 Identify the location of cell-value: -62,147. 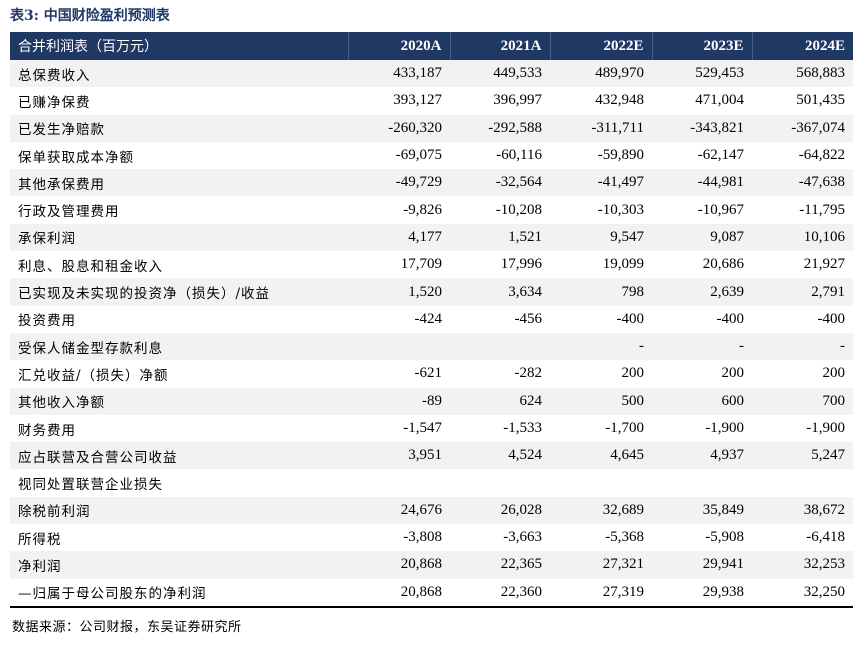
(720, 155).